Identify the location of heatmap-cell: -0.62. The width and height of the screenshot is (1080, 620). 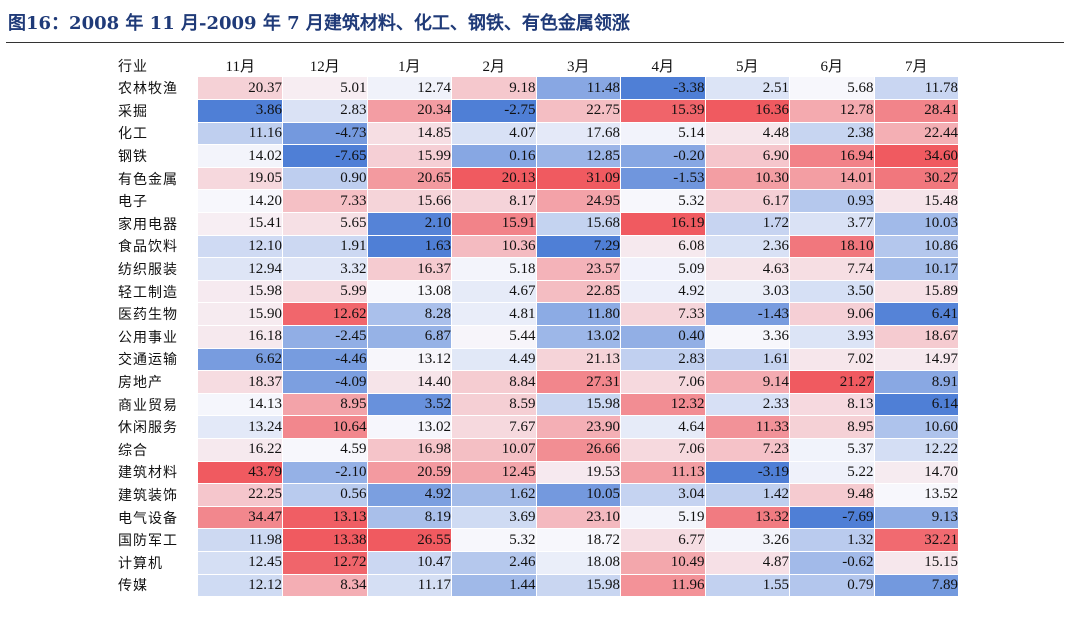
(832, 563).